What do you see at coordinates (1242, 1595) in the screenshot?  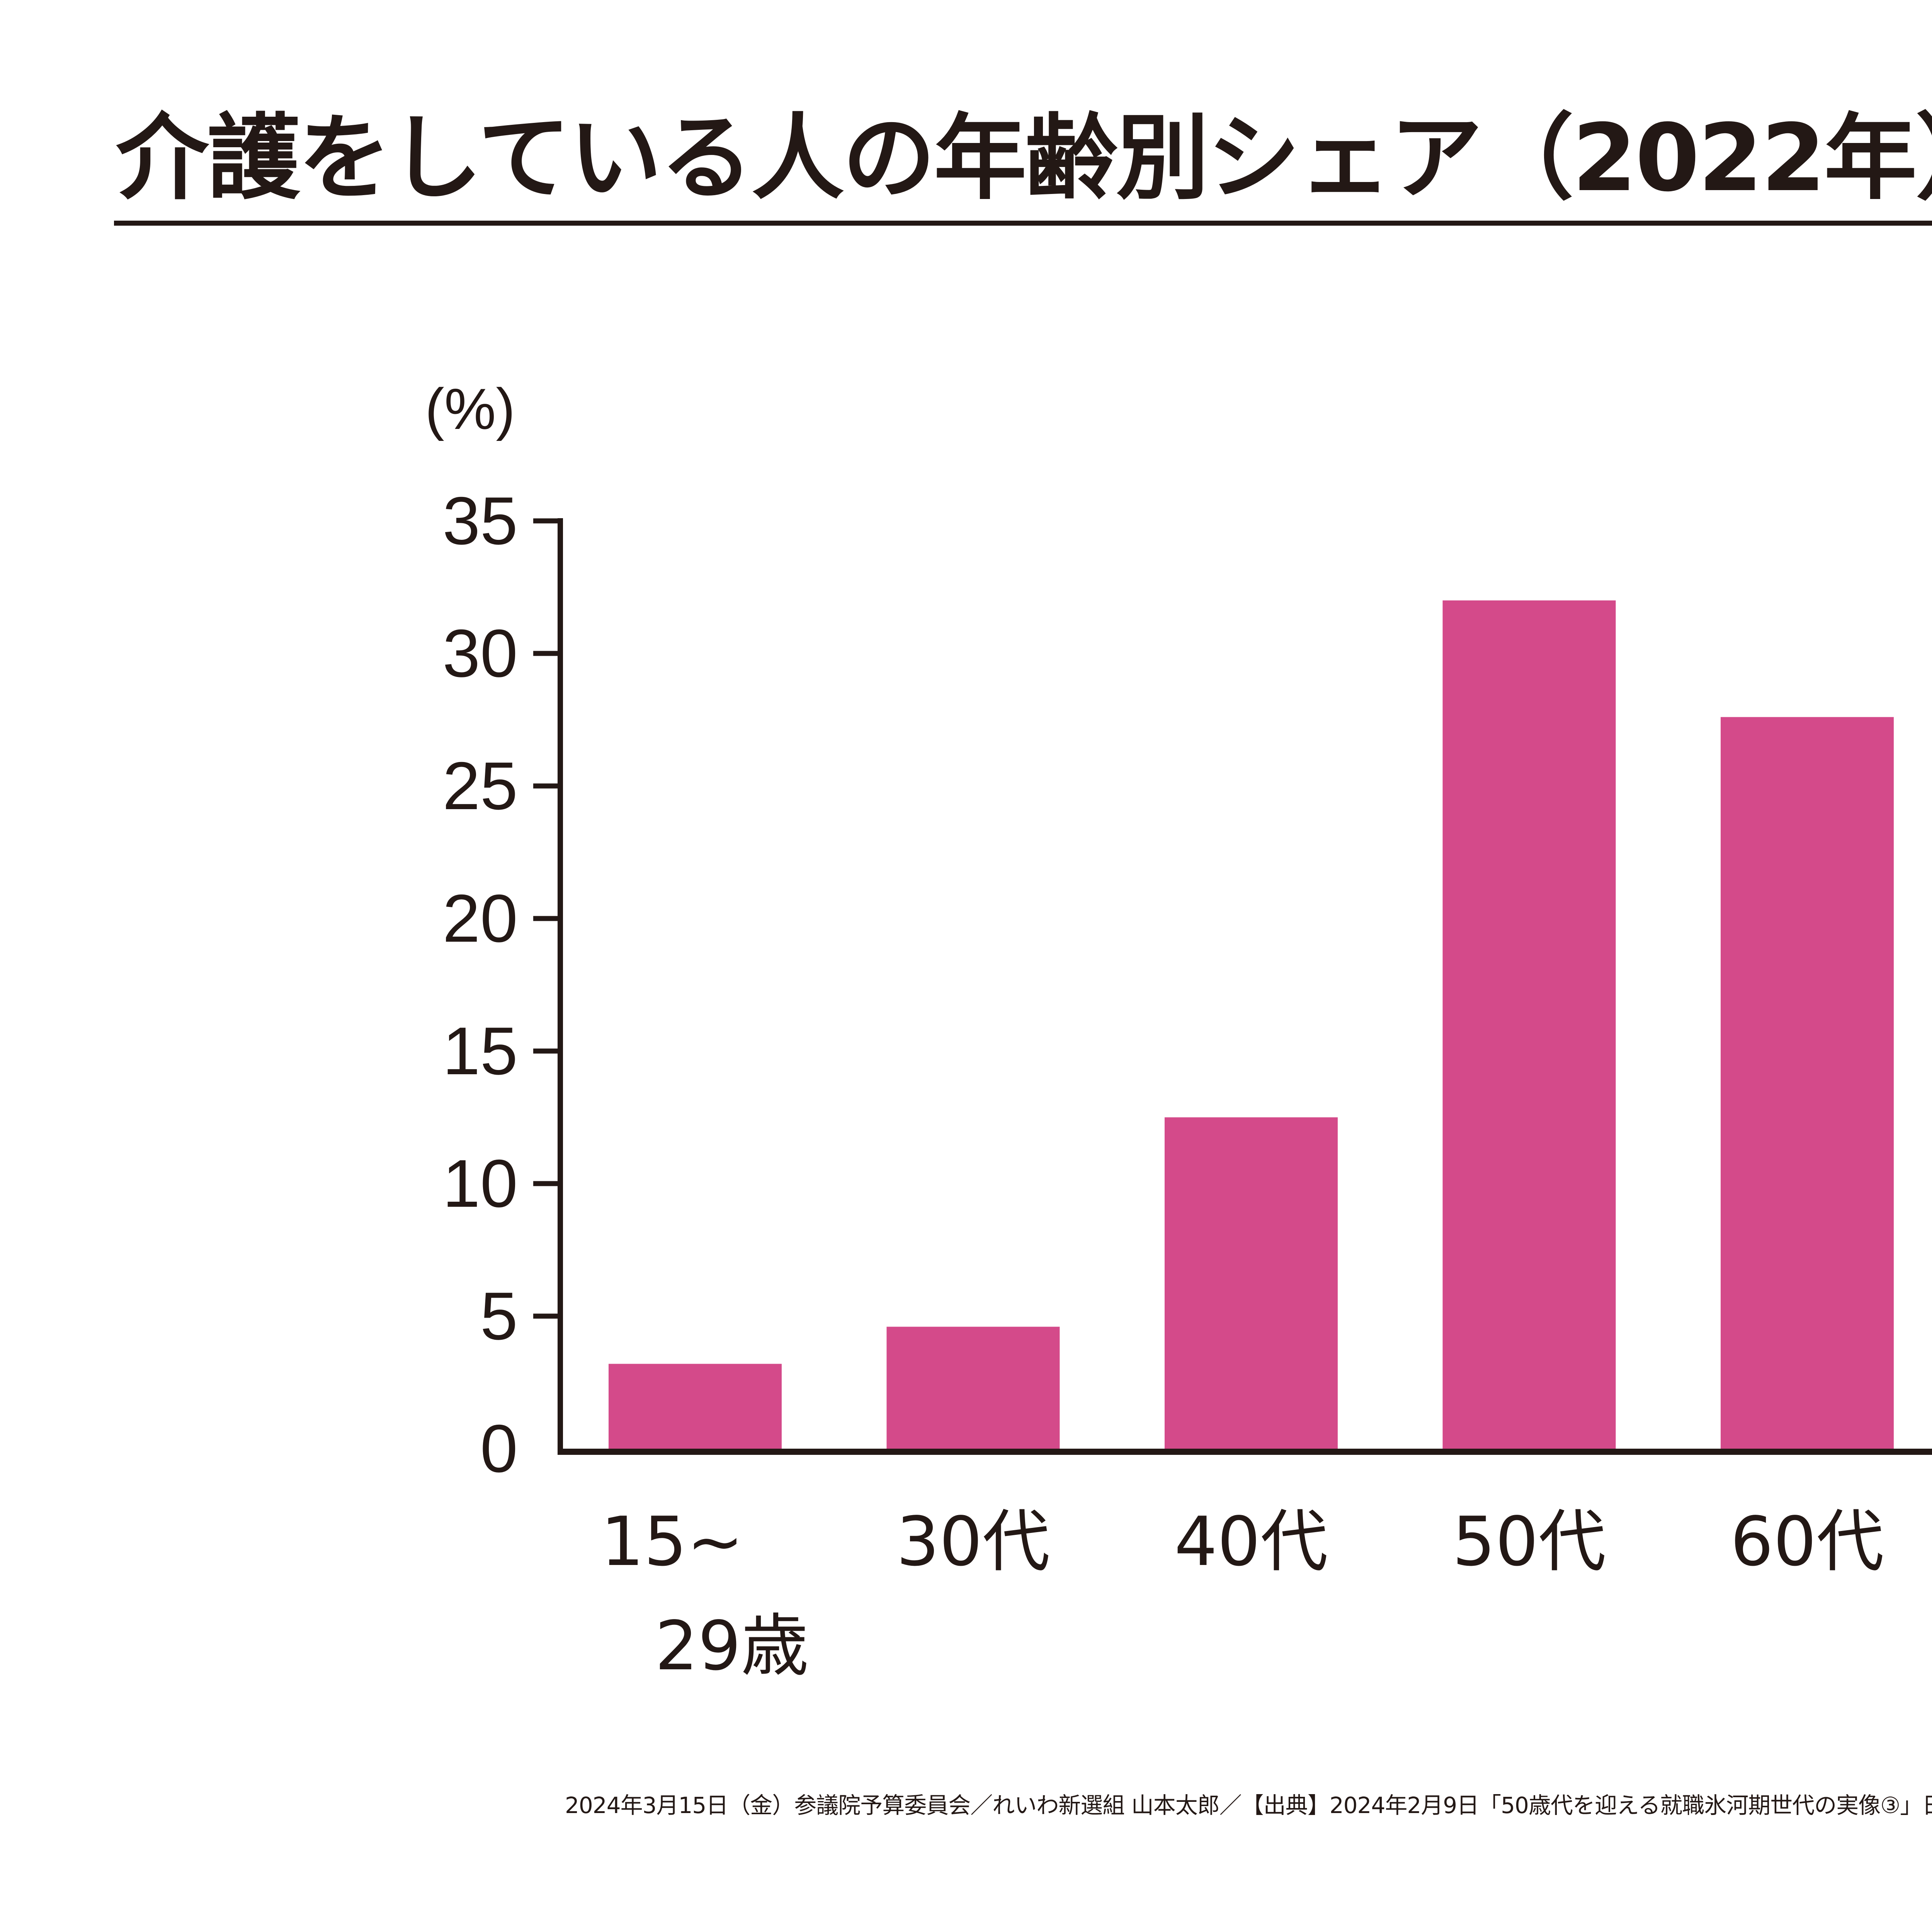 I see `x-axis-labels: 15~29歳30代40代50代60代70歳以上` at bounding box center [1242, 1595].